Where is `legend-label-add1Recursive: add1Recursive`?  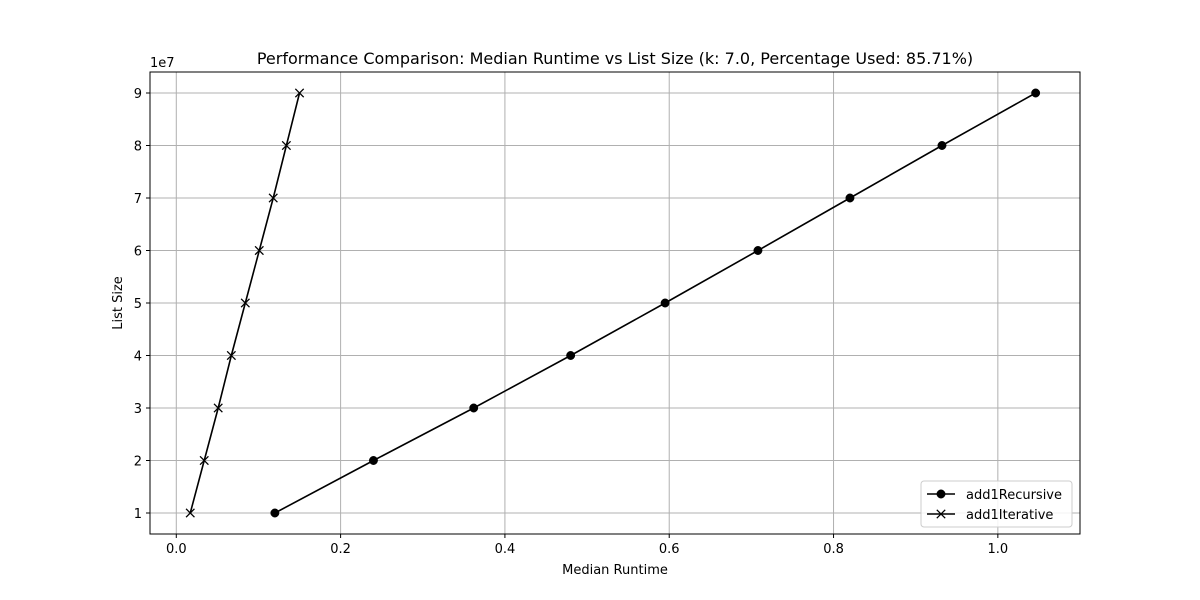
legend-label-add1Recursive: add1Recursive is located at coordinates (1014, 495).